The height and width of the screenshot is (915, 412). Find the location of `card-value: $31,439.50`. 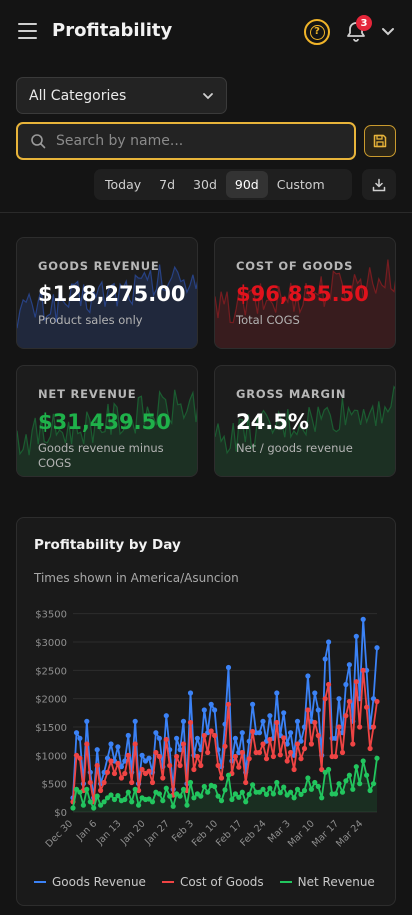

card-value: $31,439.50 is located at coordinates (104, 422).